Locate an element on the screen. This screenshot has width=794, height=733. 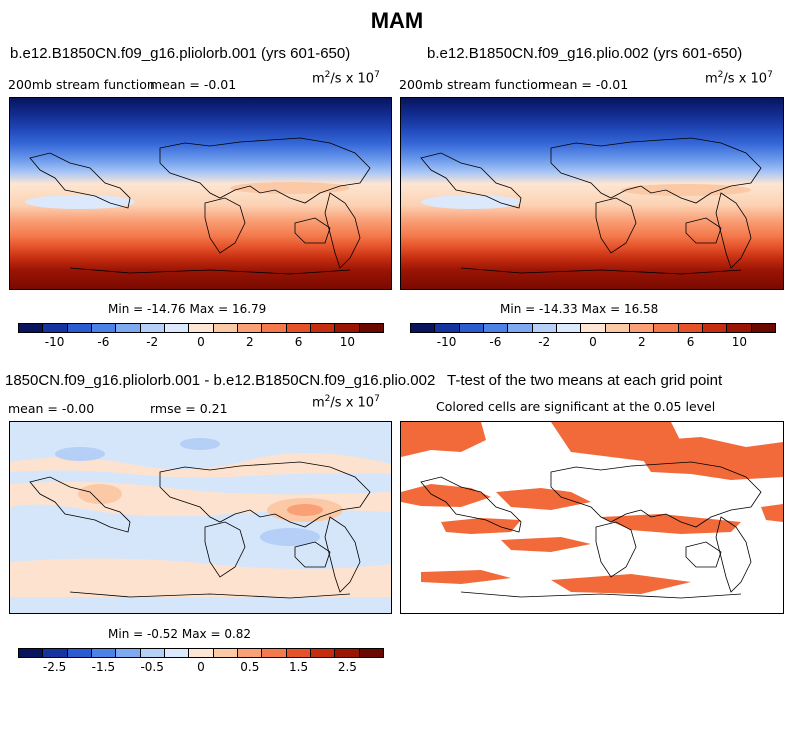
panel1-units: m2/s x 107 is located at coordinates (346, 78).